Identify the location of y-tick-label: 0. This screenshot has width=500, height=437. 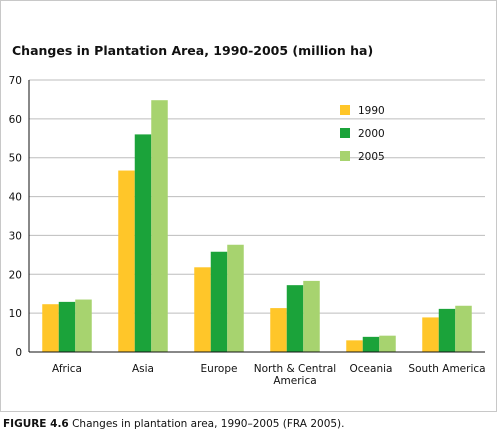
(18, 353).